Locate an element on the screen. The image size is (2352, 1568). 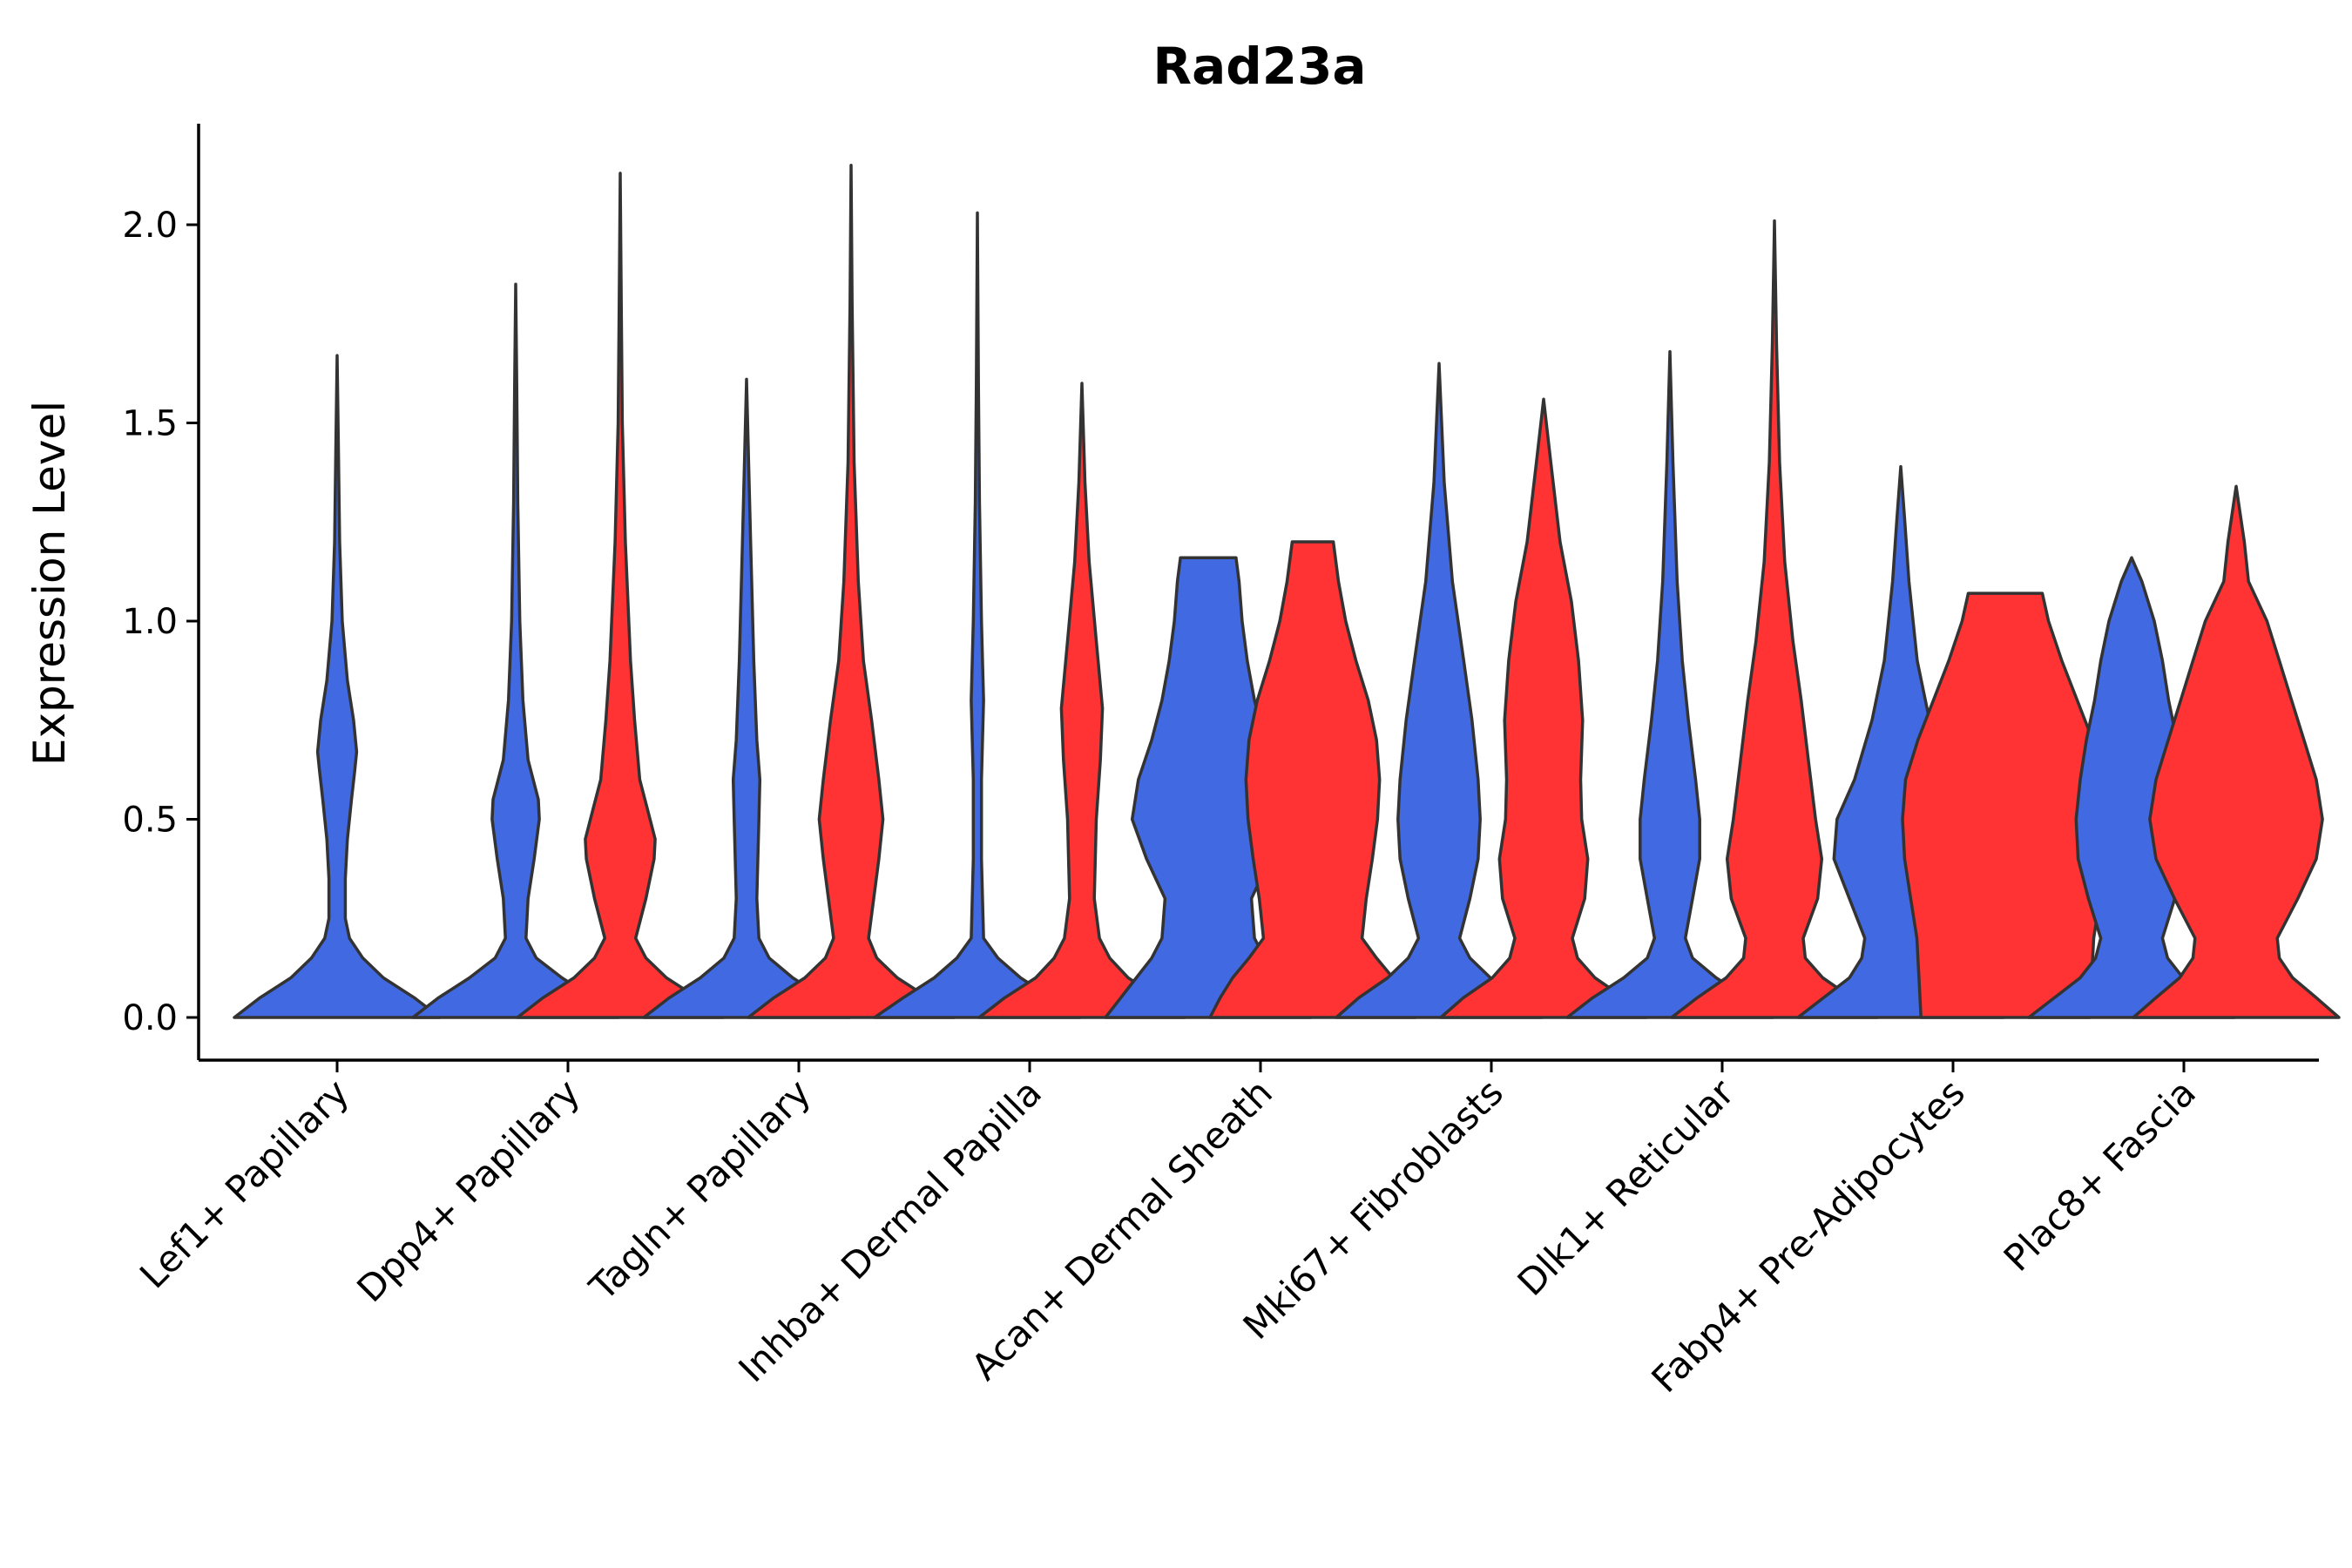
y-tick-label: 1.5 is located at coordinates (150, 424).